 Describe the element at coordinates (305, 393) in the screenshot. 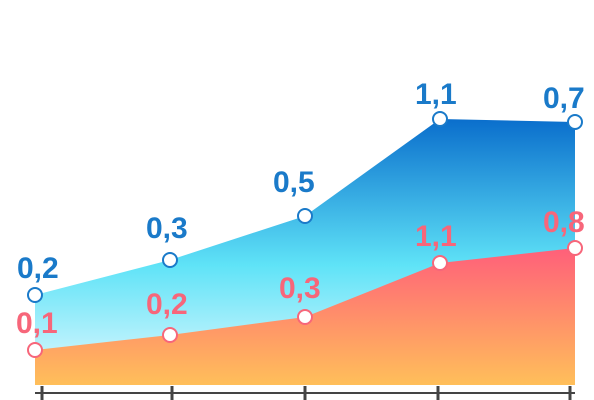

I see `x-axis` at that location.